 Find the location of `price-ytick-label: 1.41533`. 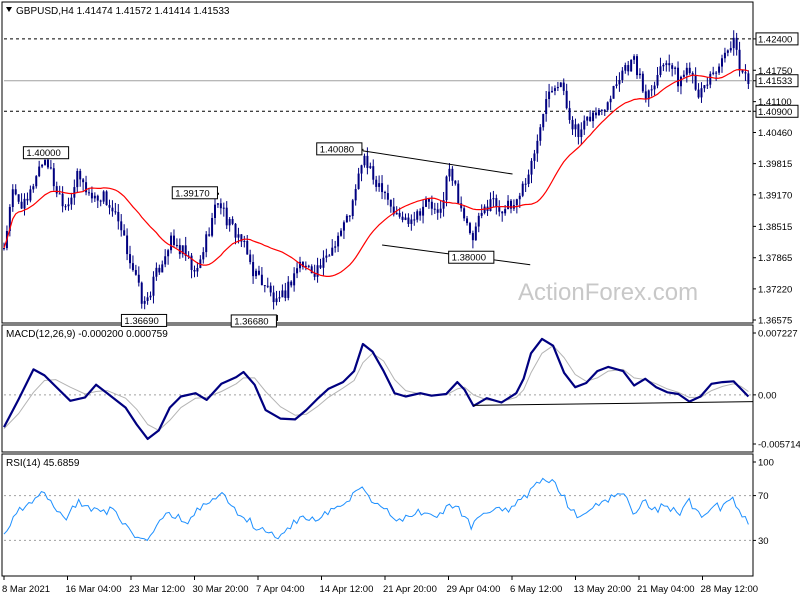

price-ytick-label: 1.41533 is located at coordinates (775, 81).